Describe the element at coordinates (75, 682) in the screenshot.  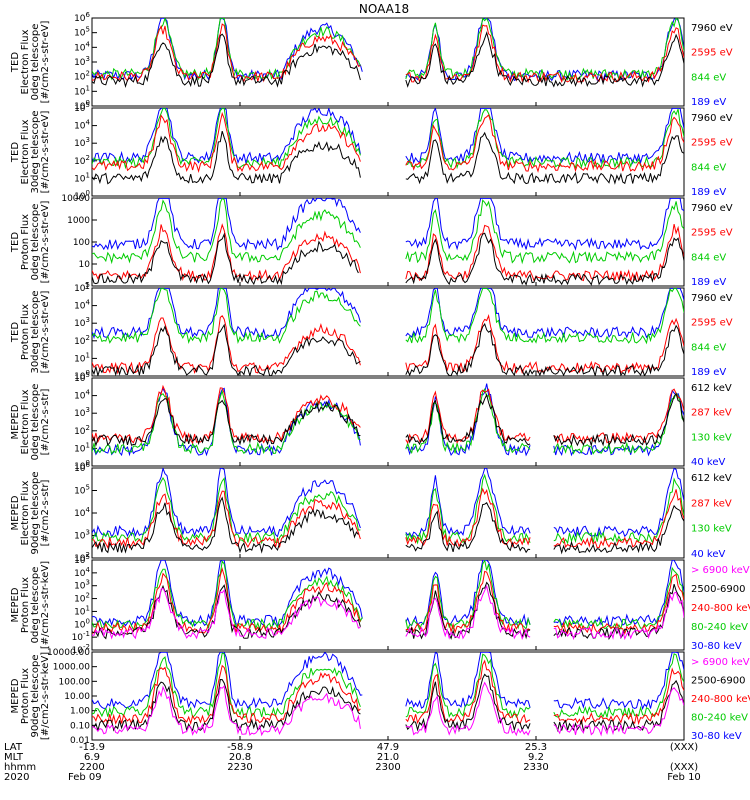
I see `panel-8-ytick-label: 100.00` at that location.